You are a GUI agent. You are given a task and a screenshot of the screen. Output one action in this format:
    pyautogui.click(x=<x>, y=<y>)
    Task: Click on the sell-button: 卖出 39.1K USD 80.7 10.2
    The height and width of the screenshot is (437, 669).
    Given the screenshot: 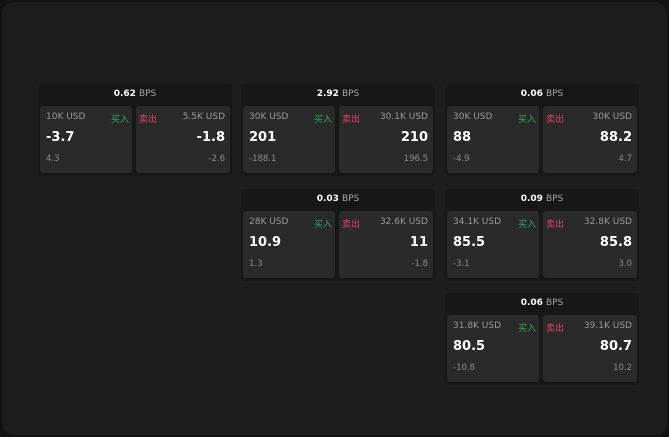 What is the action you would take?
    pyautogui.click(x=590, y=348)
    